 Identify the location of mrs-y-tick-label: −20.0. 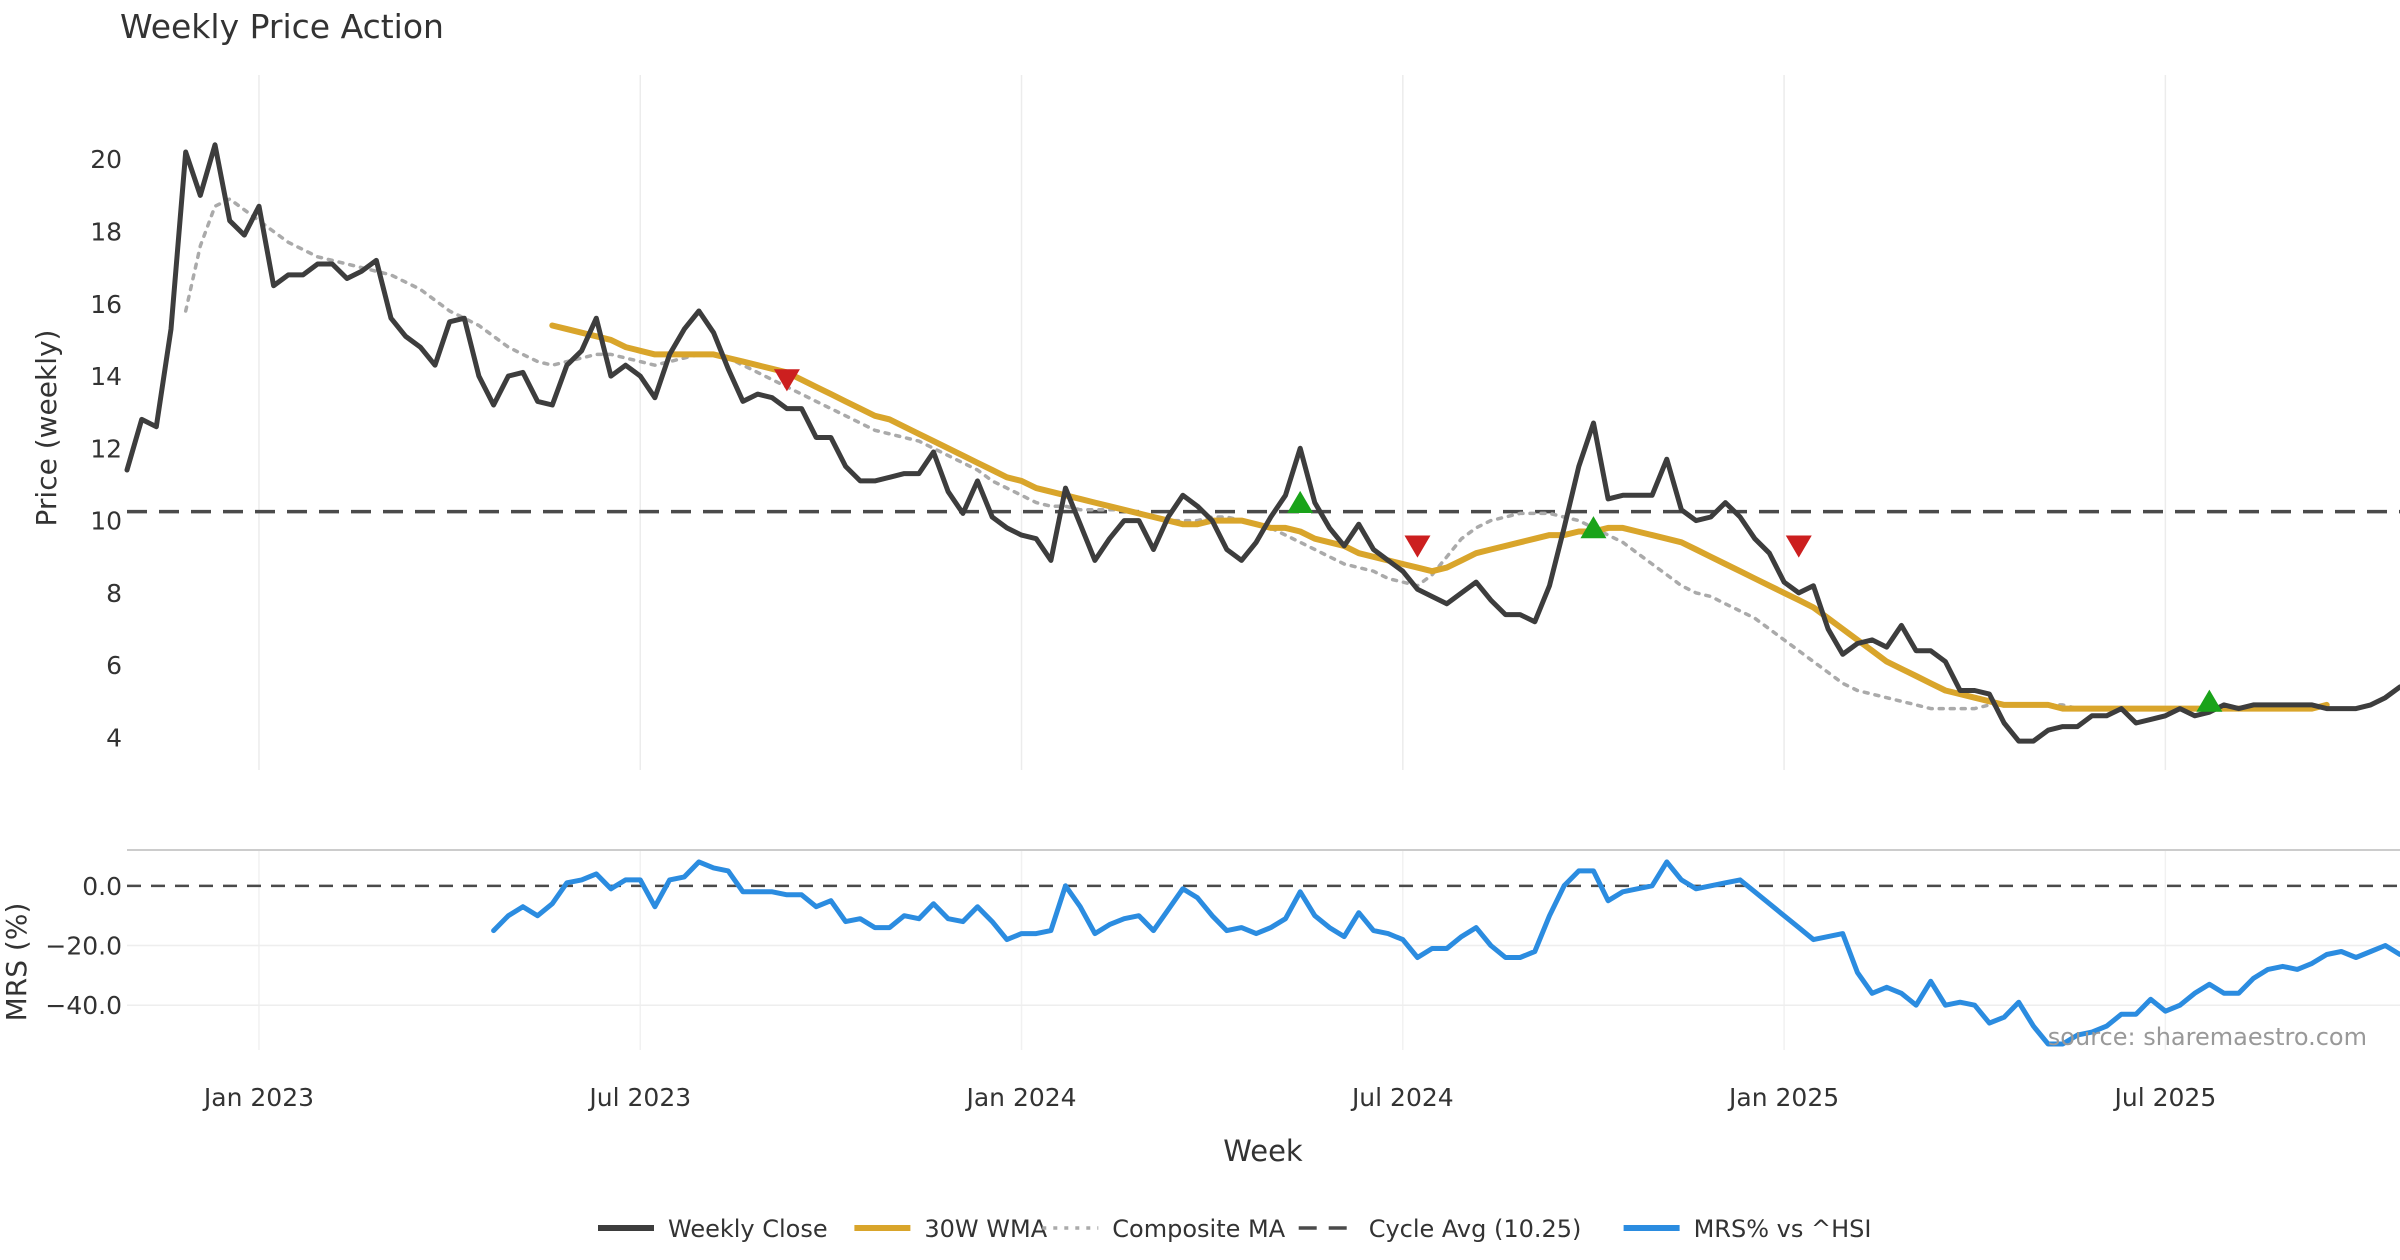
(83, 946).